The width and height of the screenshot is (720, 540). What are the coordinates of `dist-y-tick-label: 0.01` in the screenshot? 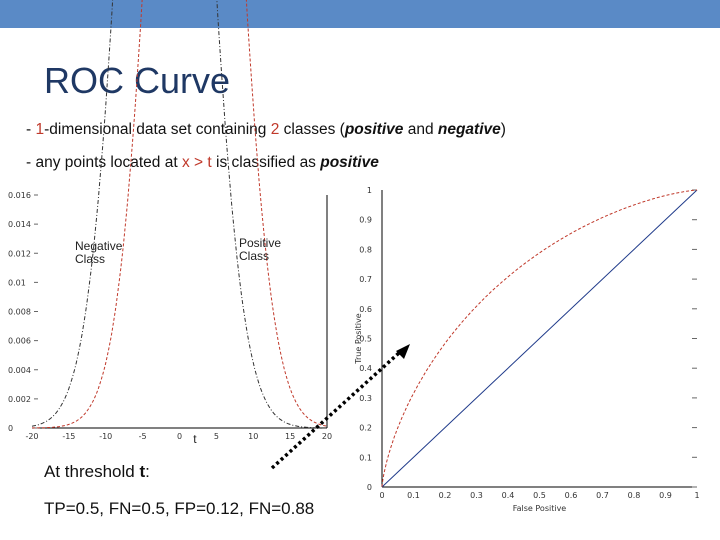 It's located at (17, 282).